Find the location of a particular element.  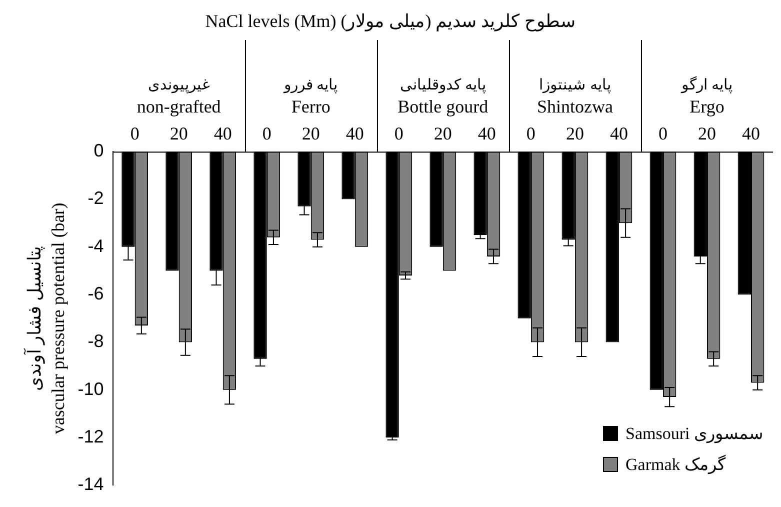

y-tick-label: 0 is located at coordinates (99, 150).